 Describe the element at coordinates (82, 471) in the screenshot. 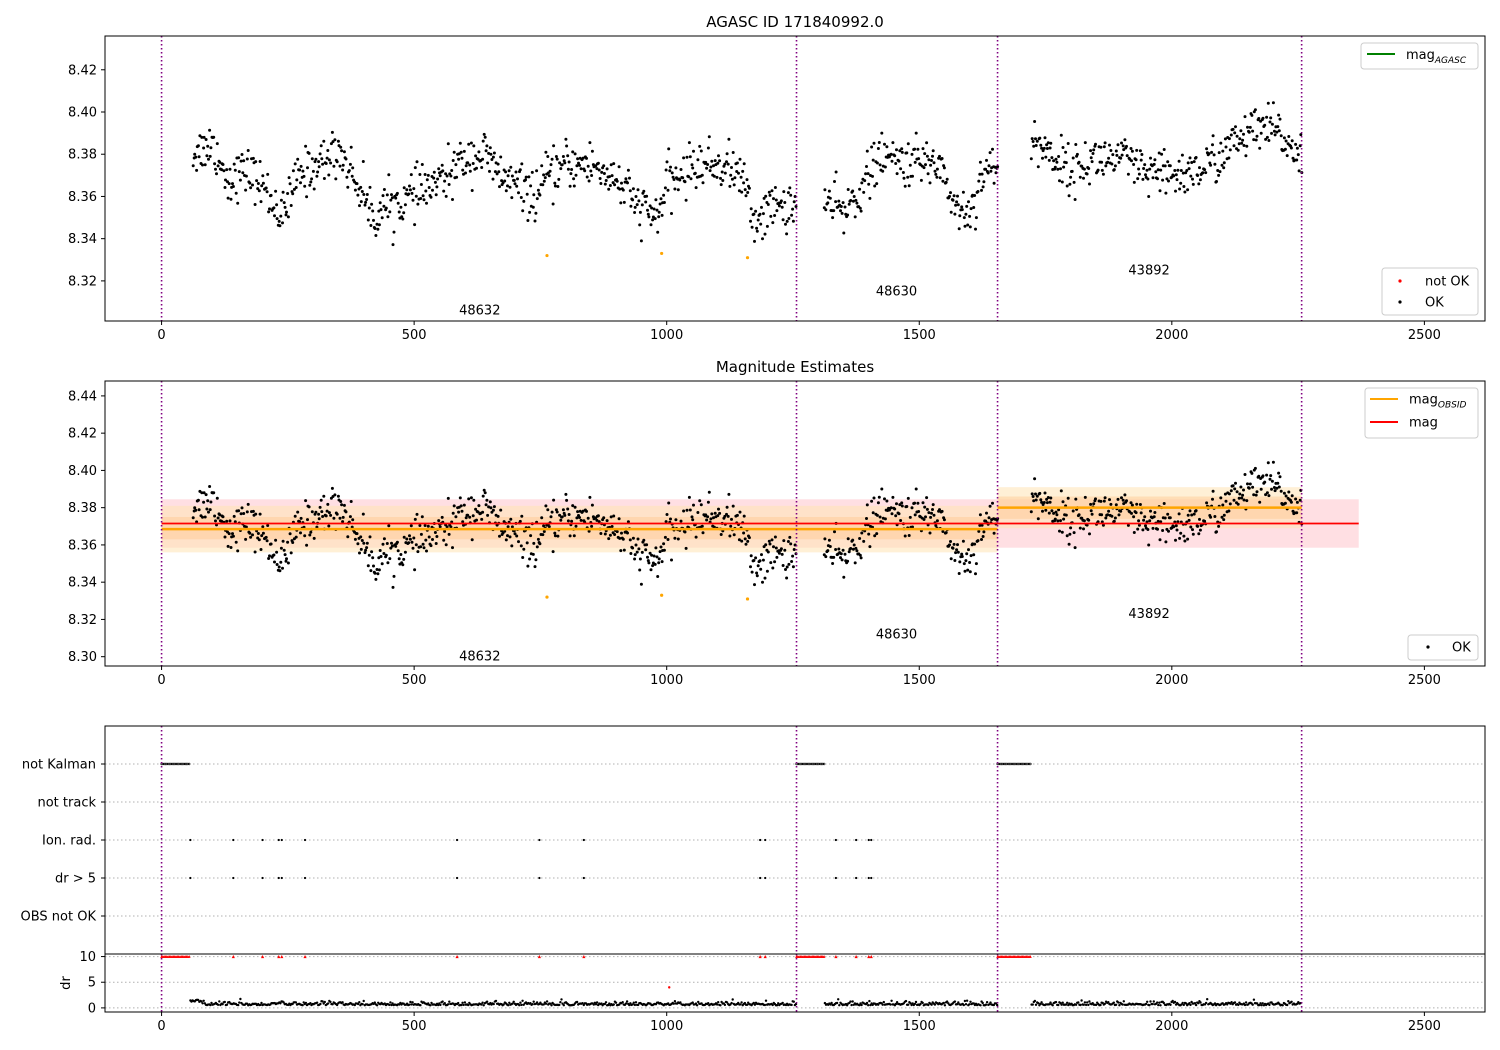

I see `middle-ytick-label: 8.40` at that location.